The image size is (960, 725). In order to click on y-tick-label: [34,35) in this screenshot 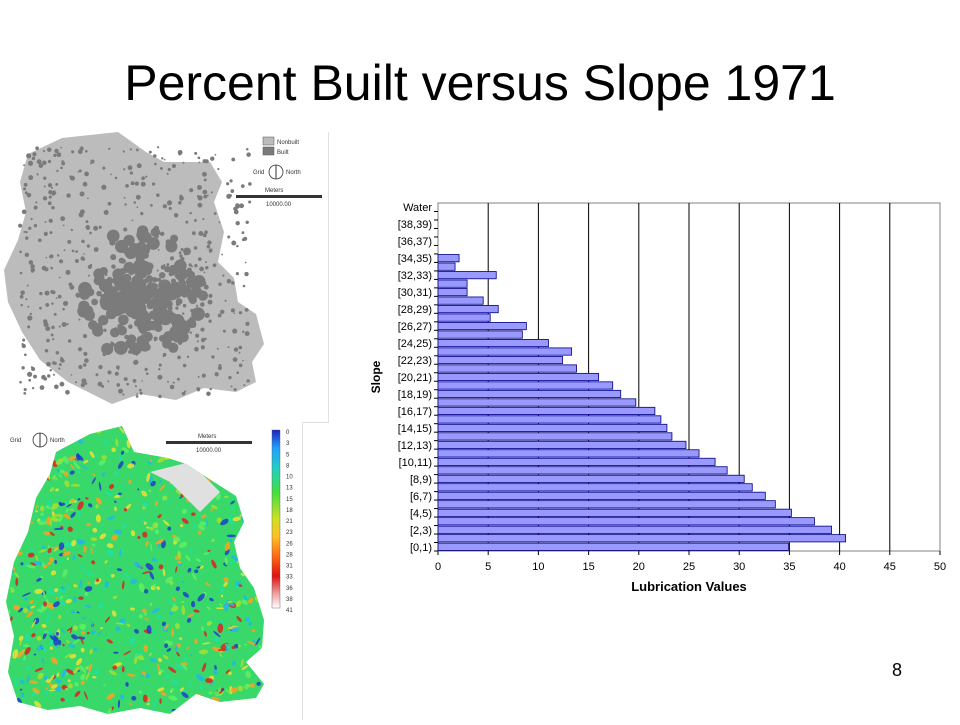, I will do `click(415, 259)`.